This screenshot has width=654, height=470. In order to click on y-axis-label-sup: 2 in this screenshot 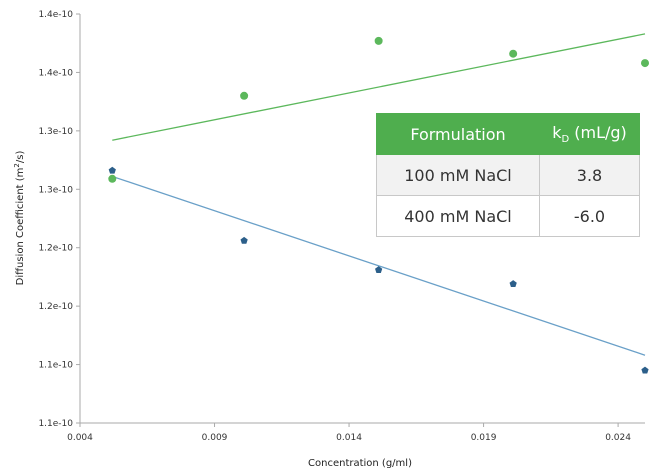, I will do `click(17, 165)`.